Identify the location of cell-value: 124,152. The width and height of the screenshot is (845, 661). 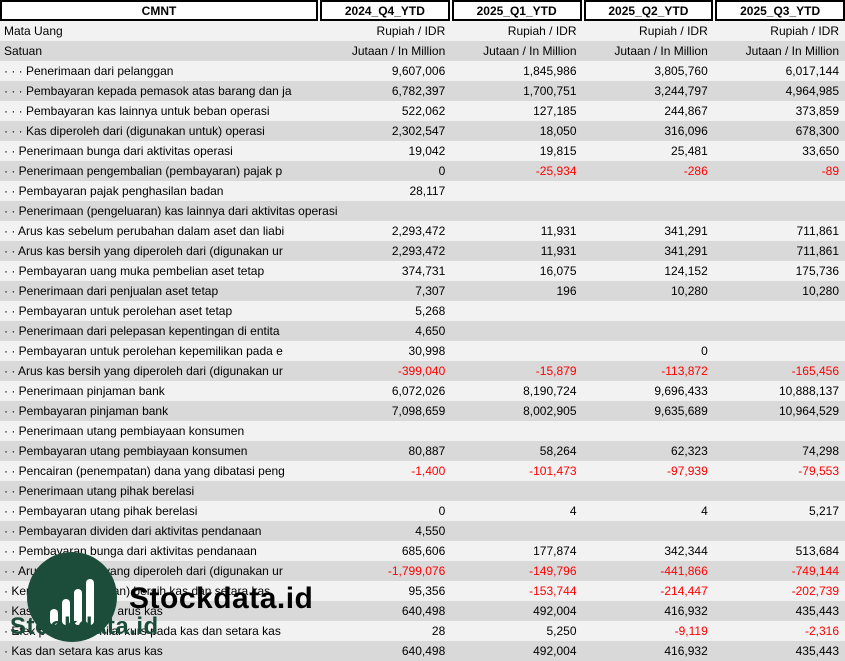
(686, 271).